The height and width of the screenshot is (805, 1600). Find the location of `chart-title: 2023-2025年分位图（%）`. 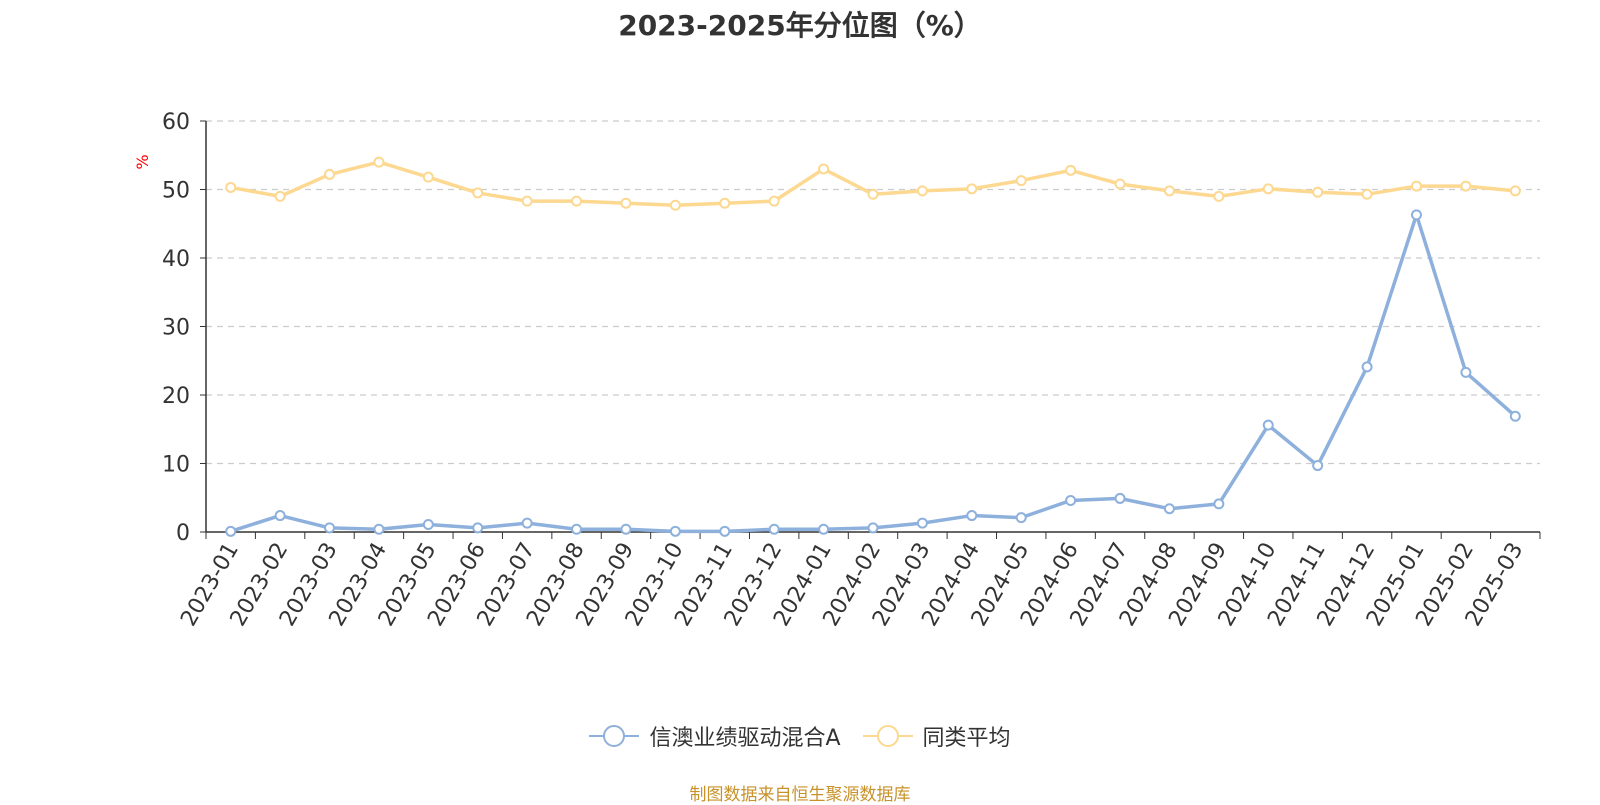

chart-title: 2023-2025年分位图（%） is located at coordinates (800, 25).